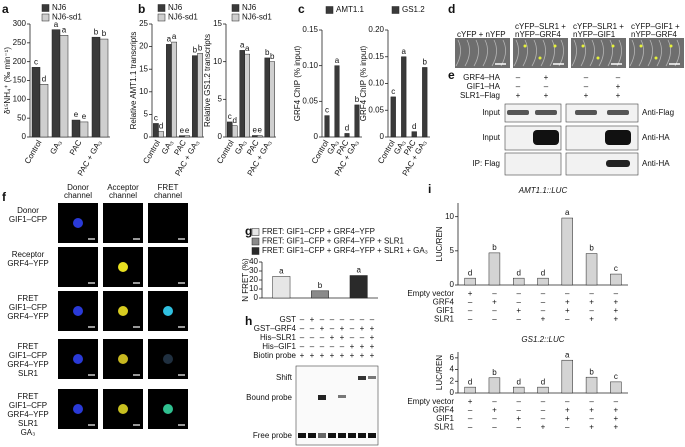 The width and height of the screenshot is (685, 447). Describe the element at coordinates (28, 346) in the screenshot. I see `row-label: FRET` at that location.